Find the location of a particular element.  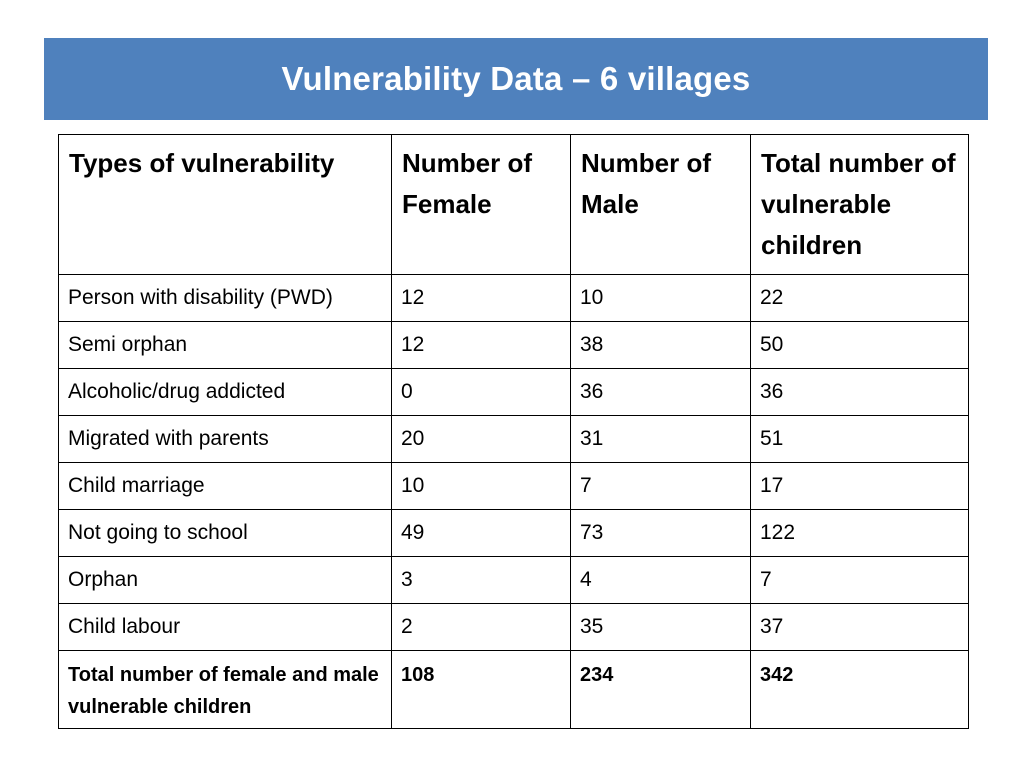

table-row: Alcoholic/drug addicted 0 36 36 is located at coordinates (513, 392).